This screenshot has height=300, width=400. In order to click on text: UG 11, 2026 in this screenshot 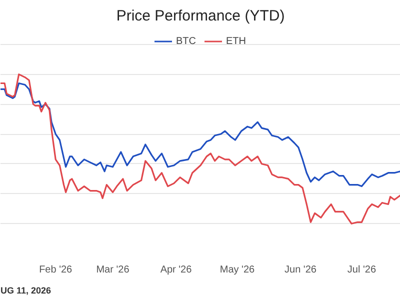, I will do `click(26, 291)`.